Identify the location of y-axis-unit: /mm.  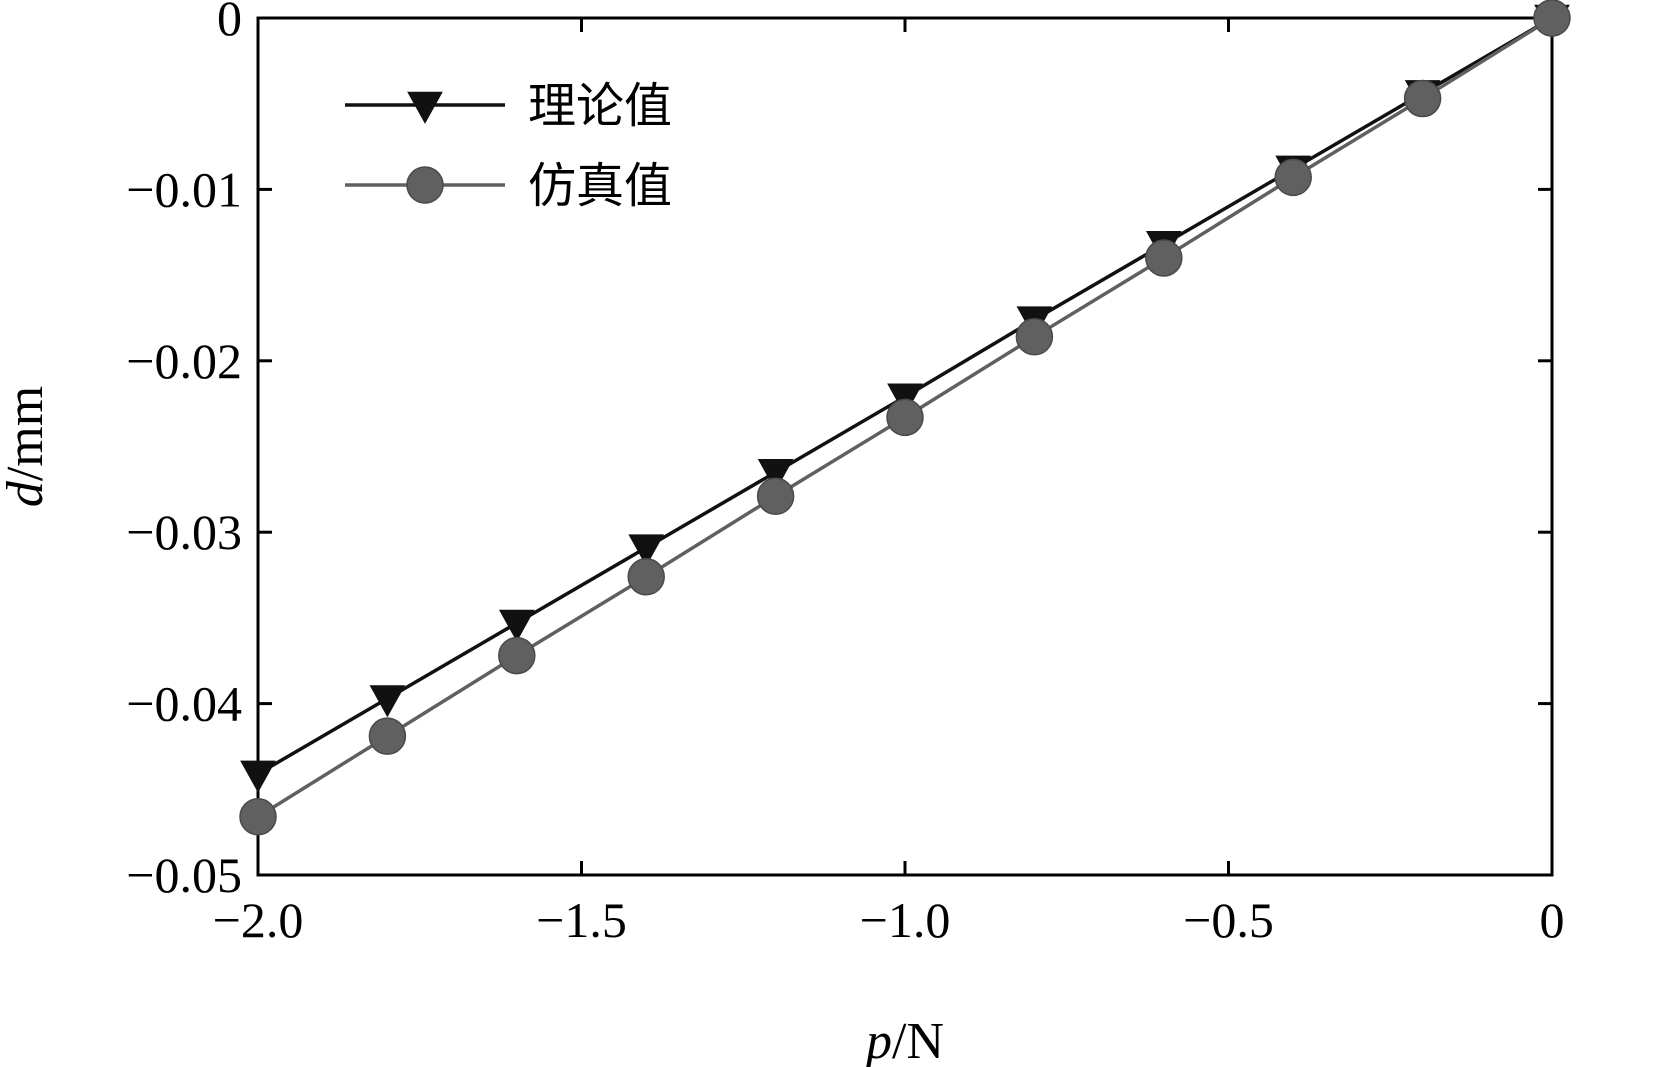
(27, 433).